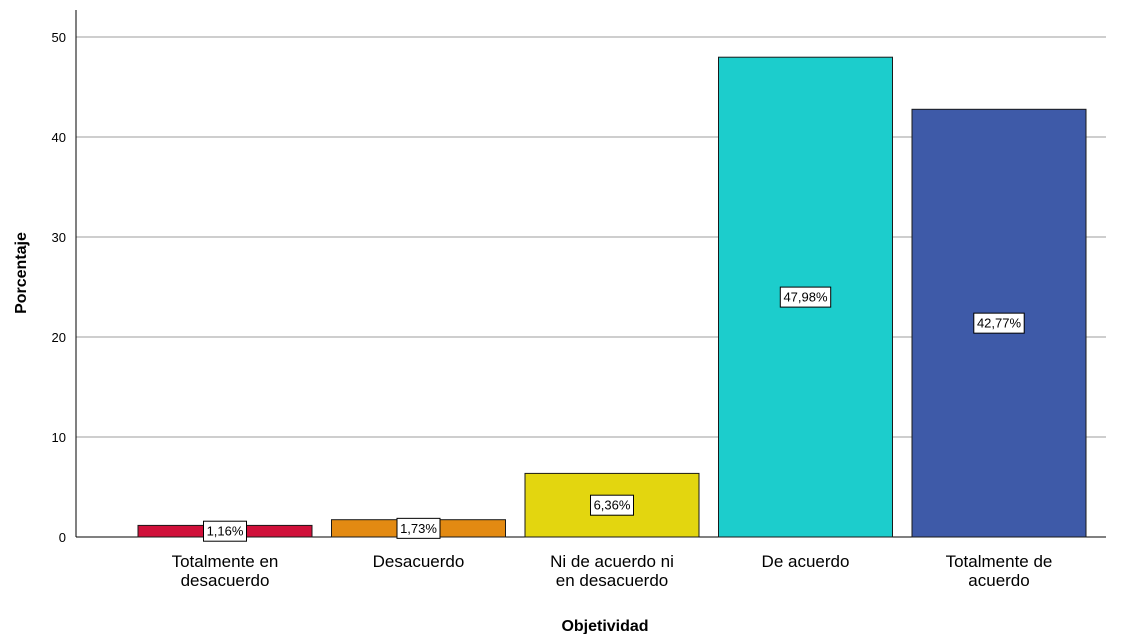 This screenshot has width=1134, height=634. What do you see at coordinates (59, 37) in the screenshot?
I see `y-tick-label: 50` at bounding box center [59, 37].